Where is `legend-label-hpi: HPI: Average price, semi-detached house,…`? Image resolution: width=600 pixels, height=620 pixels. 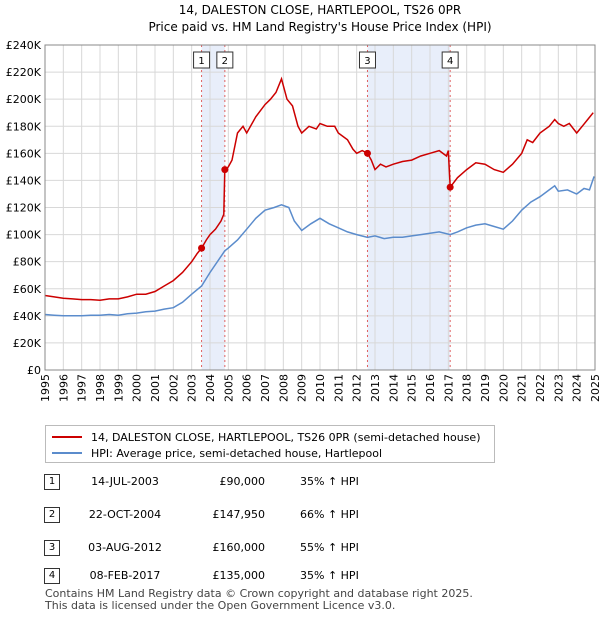
legend-label-hpi: HPI: Average price, semi-detached house,… is located at coordinates (237, 453).